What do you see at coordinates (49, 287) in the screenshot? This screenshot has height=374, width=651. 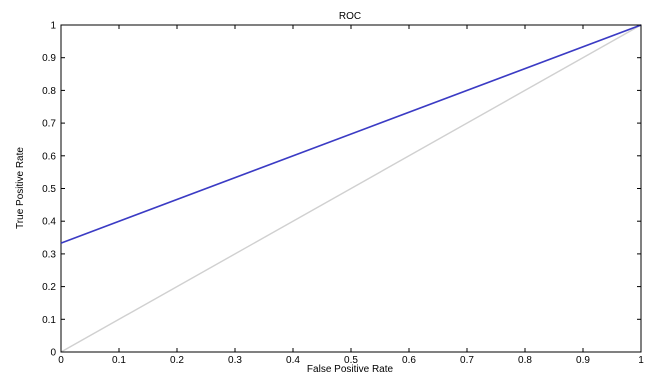 I see `y-tick-label: 0.2` at bounding box center [49, 287].